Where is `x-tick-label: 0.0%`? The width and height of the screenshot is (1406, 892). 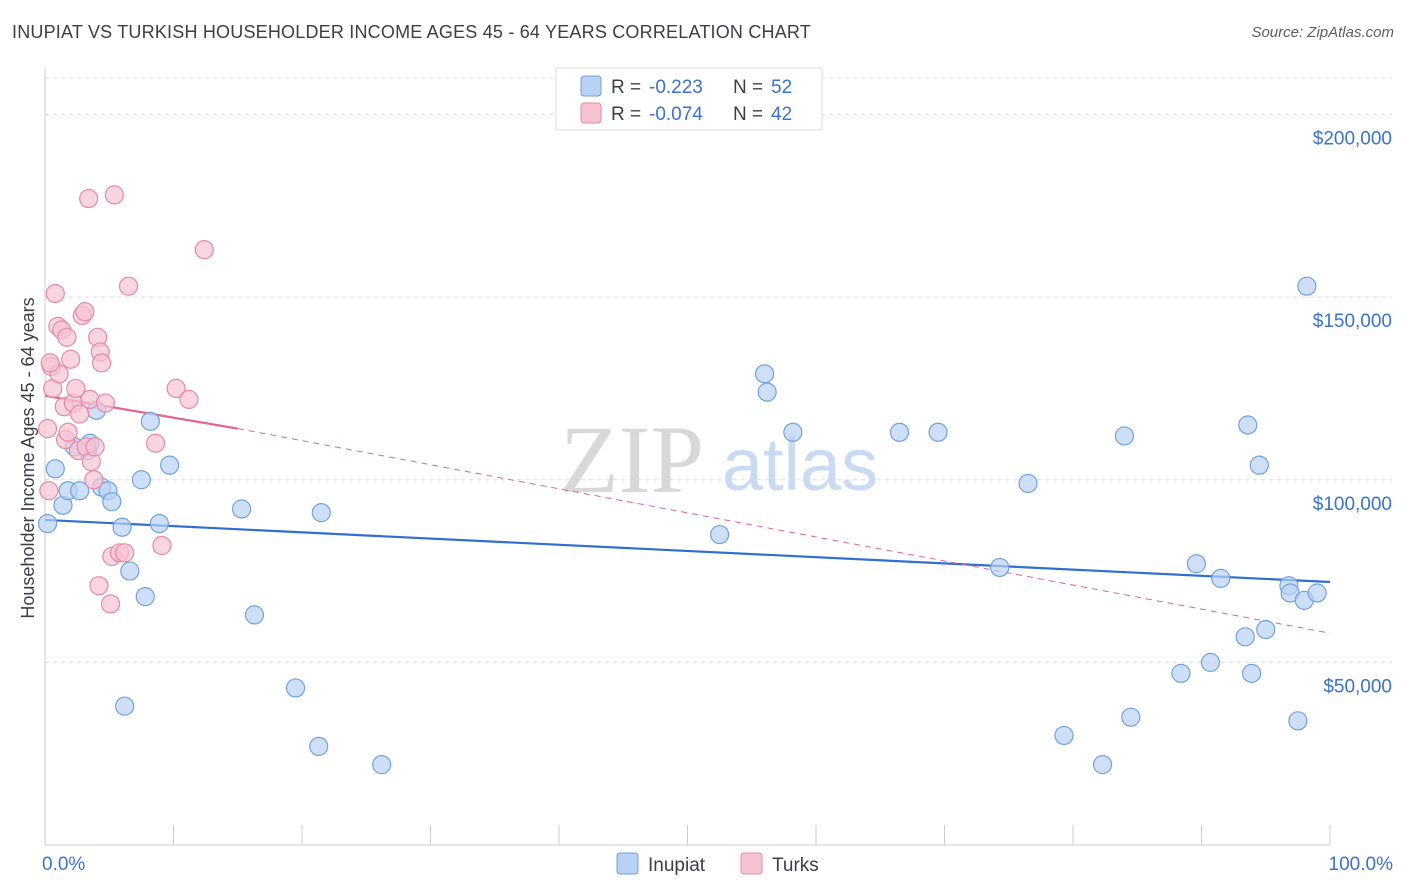 x-tick-label: 0.0% is located at coordinates (63, 864).